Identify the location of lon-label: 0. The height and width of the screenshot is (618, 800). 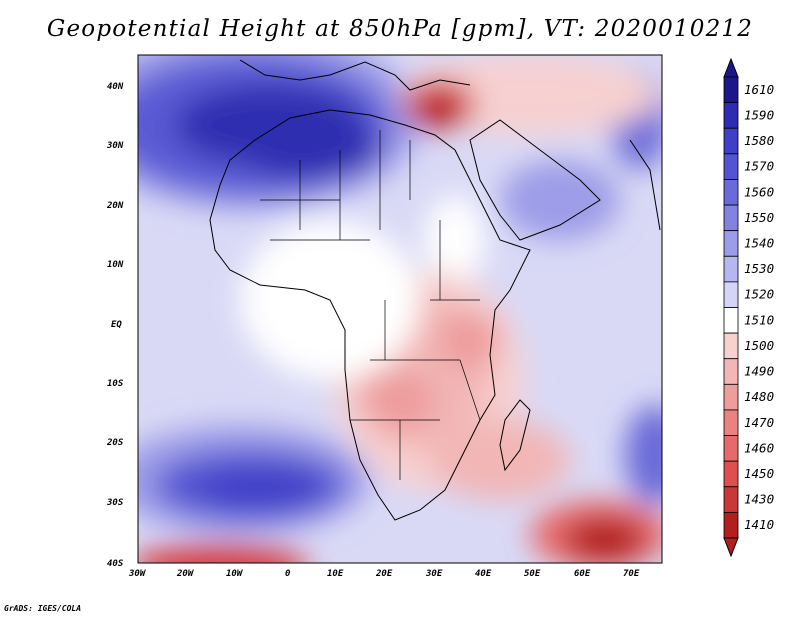
(288, 574).